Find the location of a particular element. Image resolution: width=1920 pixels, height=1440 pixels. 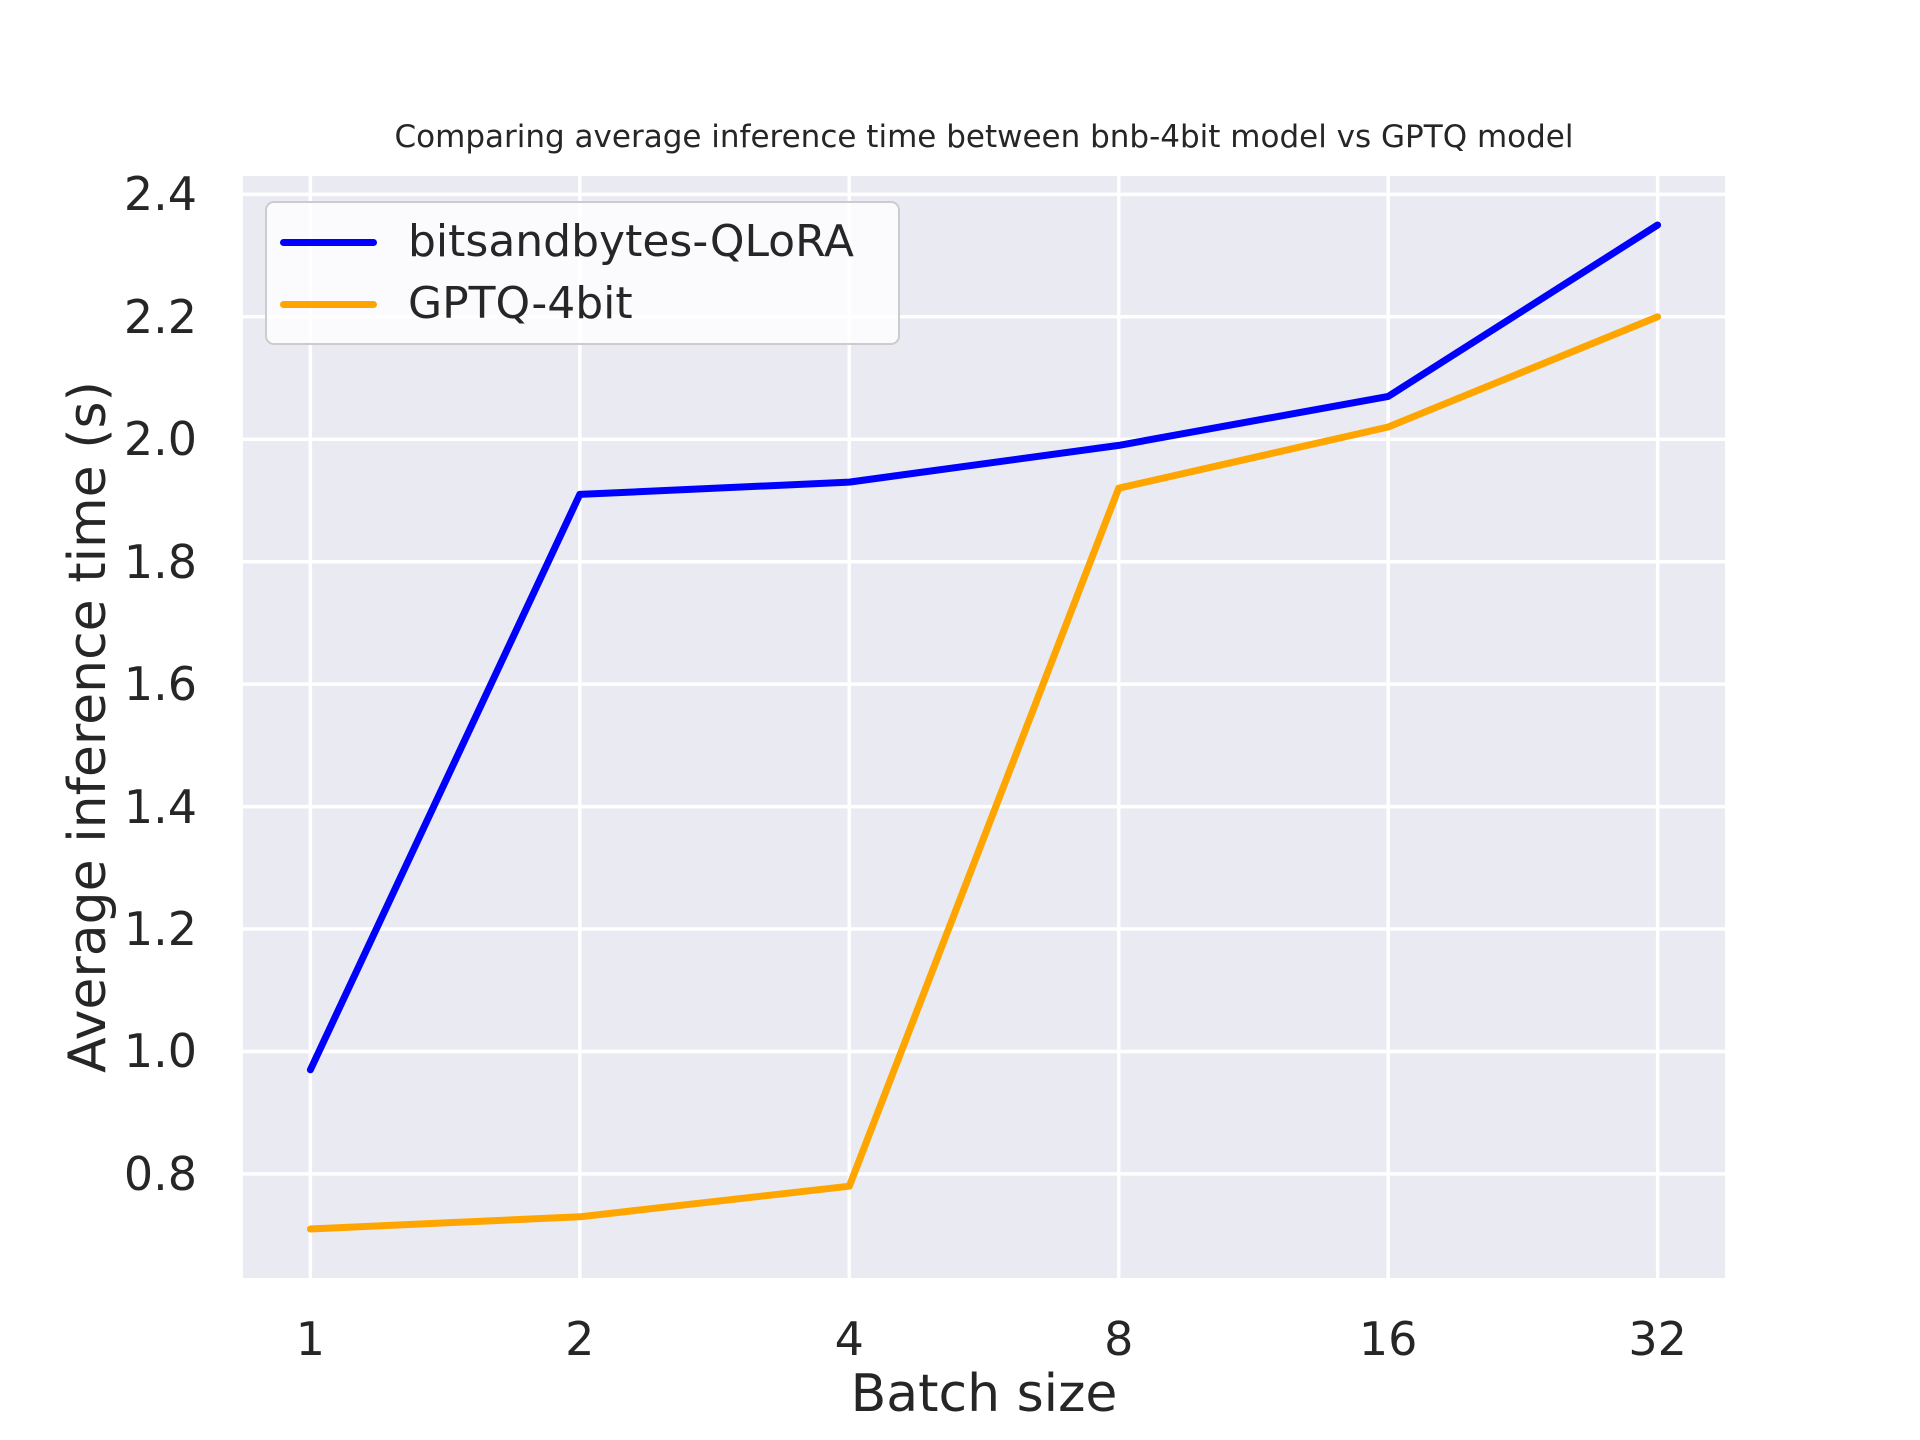

x-tick-label: 2 is located at coordinates (580, 1339).